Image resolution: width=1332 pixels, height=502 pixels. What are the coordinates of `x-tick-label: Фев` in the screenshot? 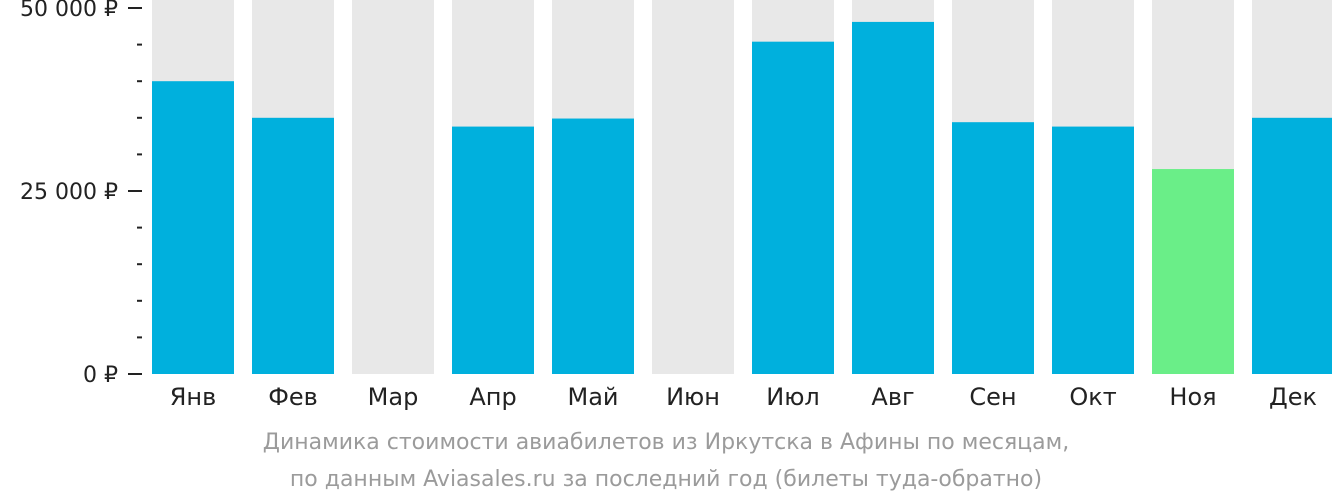 It's located at (293, 397).